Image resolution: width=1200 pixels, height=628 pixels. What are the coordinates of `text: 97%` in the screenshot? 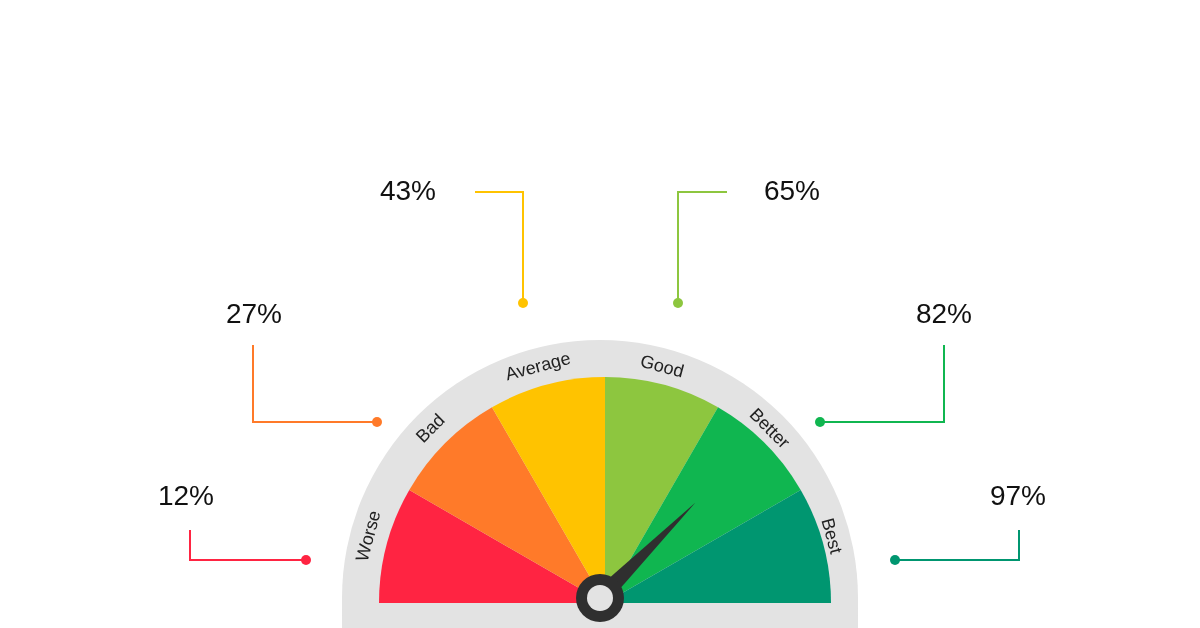 It's located at (1018, 495).